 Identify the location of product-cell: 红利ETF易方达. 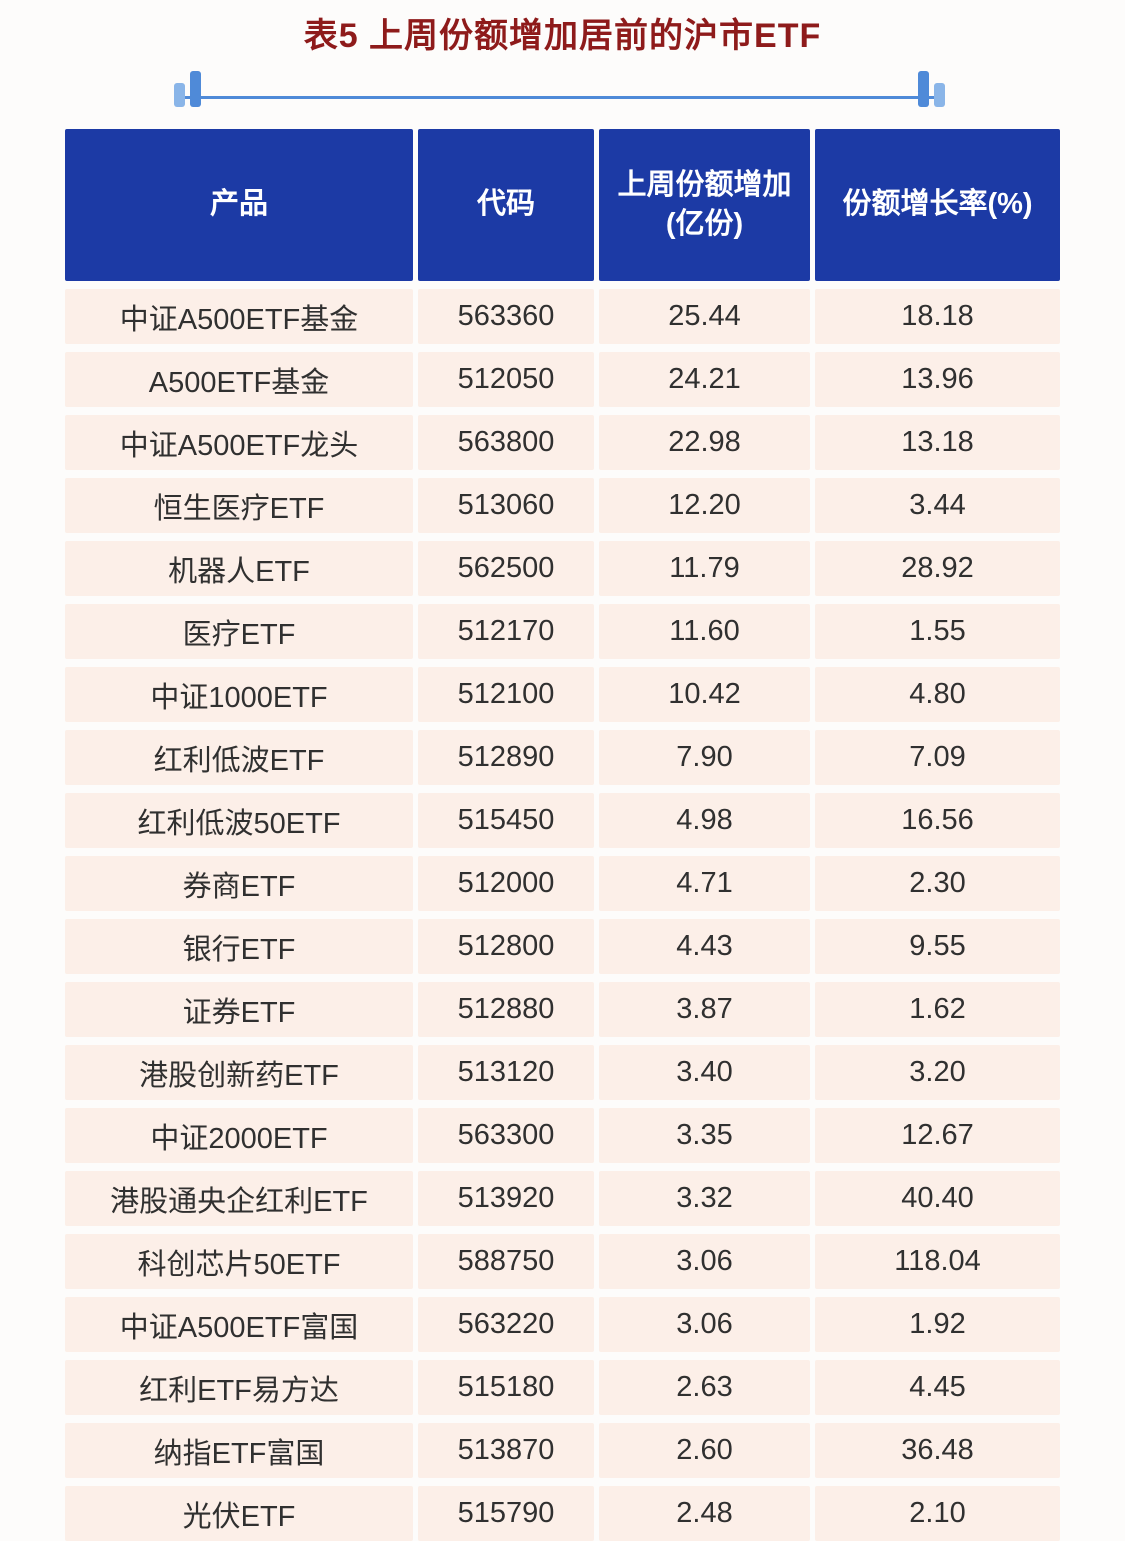
(239, 1387).